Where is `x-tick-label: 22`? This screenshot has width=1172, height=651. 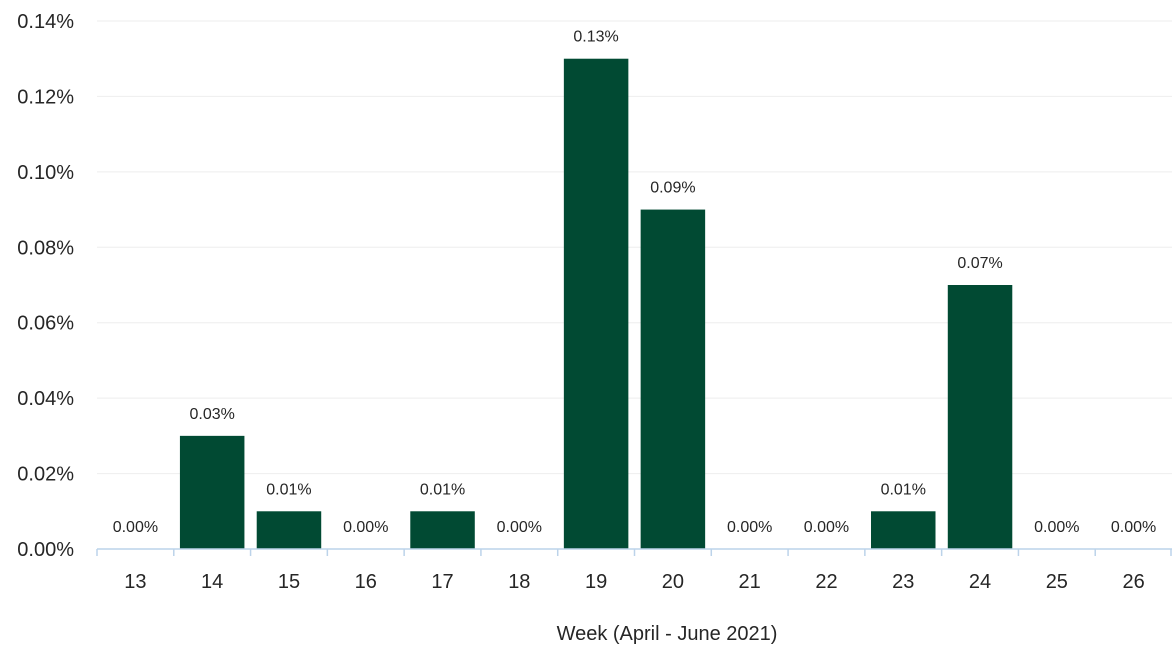
x-tick-label: 22 is located at coordinates (826, 582).